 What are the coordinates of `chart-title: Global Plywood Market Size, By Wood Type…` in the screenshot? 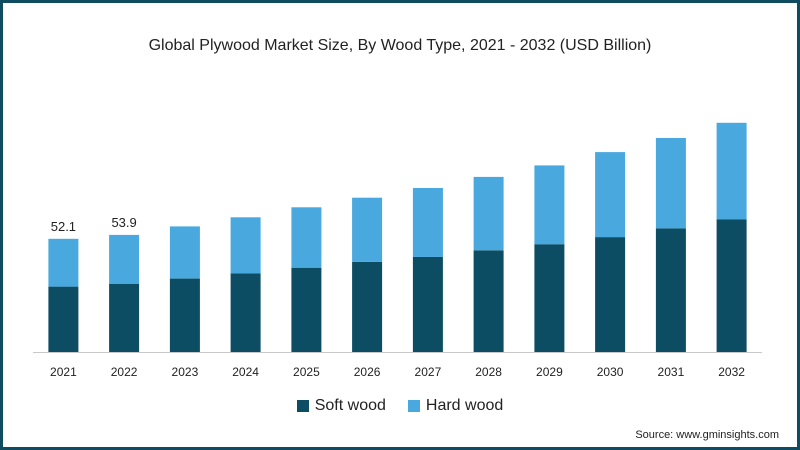 It's located at (400, 45).